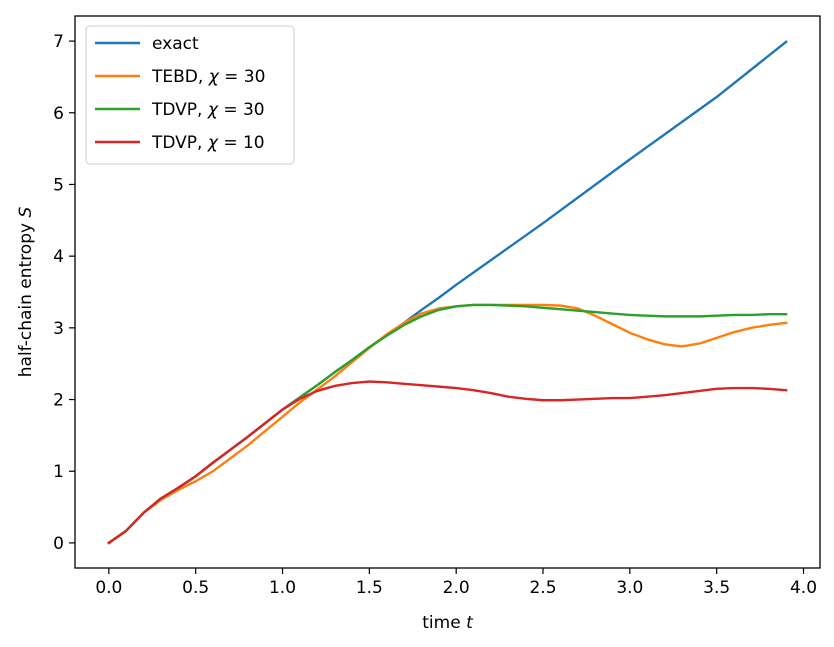 Image resolution: width=834 pixels, height=647 pixels. Describe the element at coordinates (208, 110) in the screenshot. I see `legend-label-2: TDVP, χ = 30` at that location.